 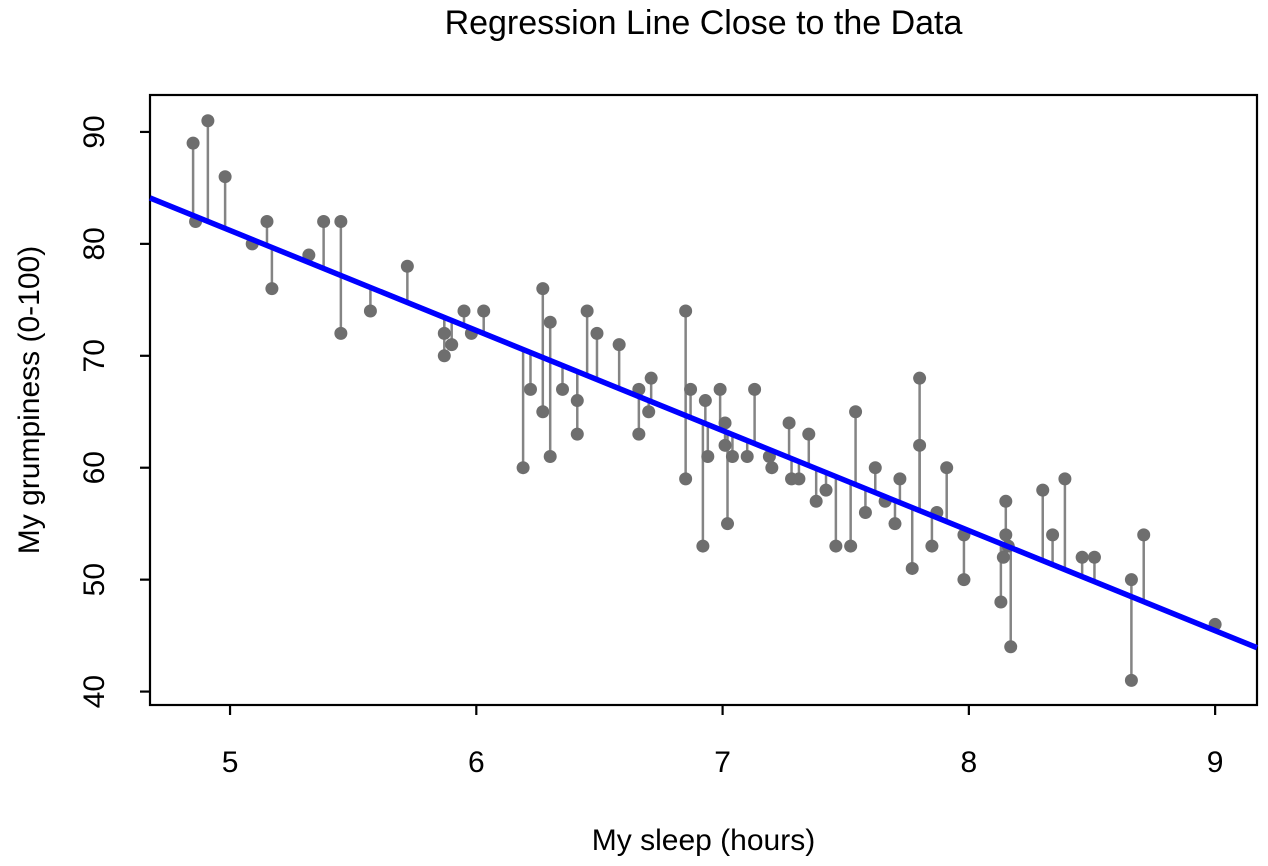 What do you see at coordinates (94, 579) in the screenshot?
I see `y-tick-label: 50` at bounding box center [94, 579].